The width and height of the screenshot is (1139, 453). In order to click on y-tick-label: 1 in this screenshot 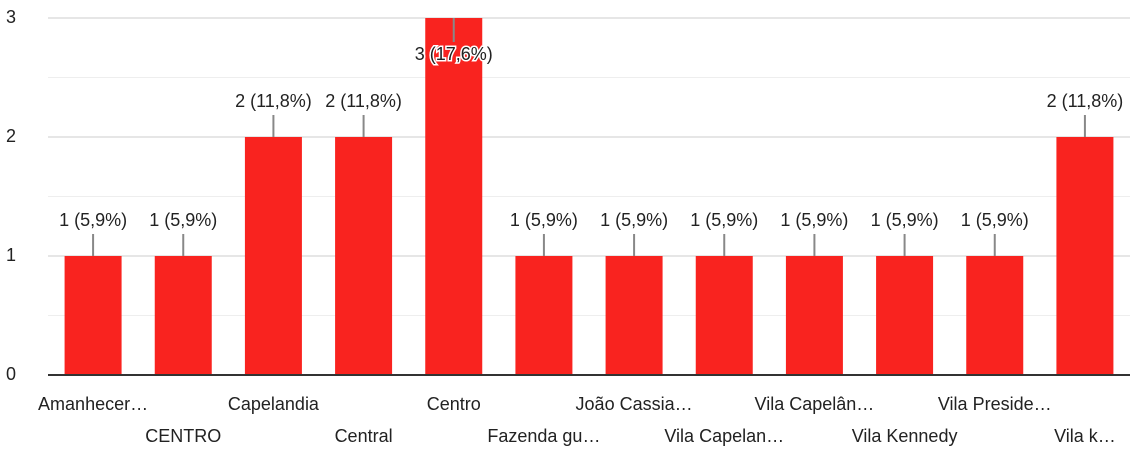, I will do `click(11, 255)`.